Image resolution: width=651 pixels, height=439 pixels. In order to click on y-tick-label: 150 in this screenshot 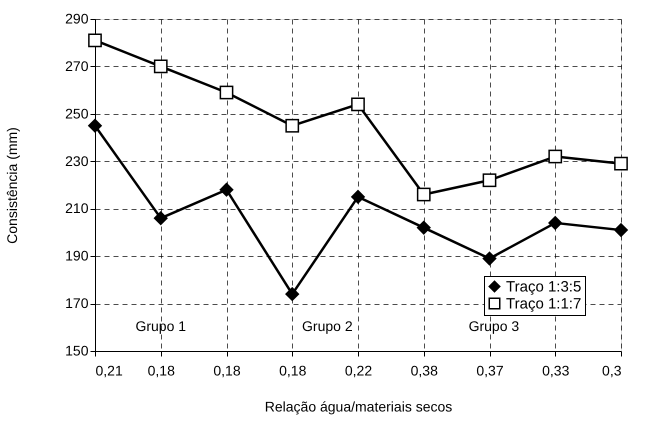, I will do `click(77, 350)`.